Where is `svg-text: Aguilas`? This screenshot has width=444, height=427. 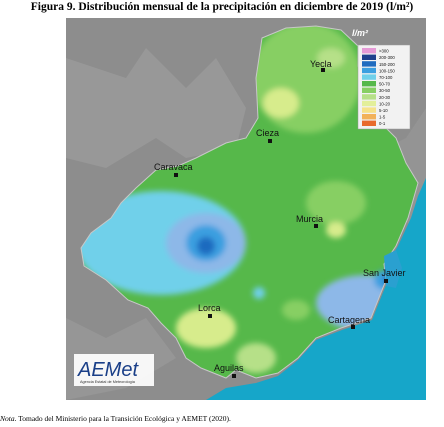 svg-text: Aguilas is located at coordinates (229, 368).